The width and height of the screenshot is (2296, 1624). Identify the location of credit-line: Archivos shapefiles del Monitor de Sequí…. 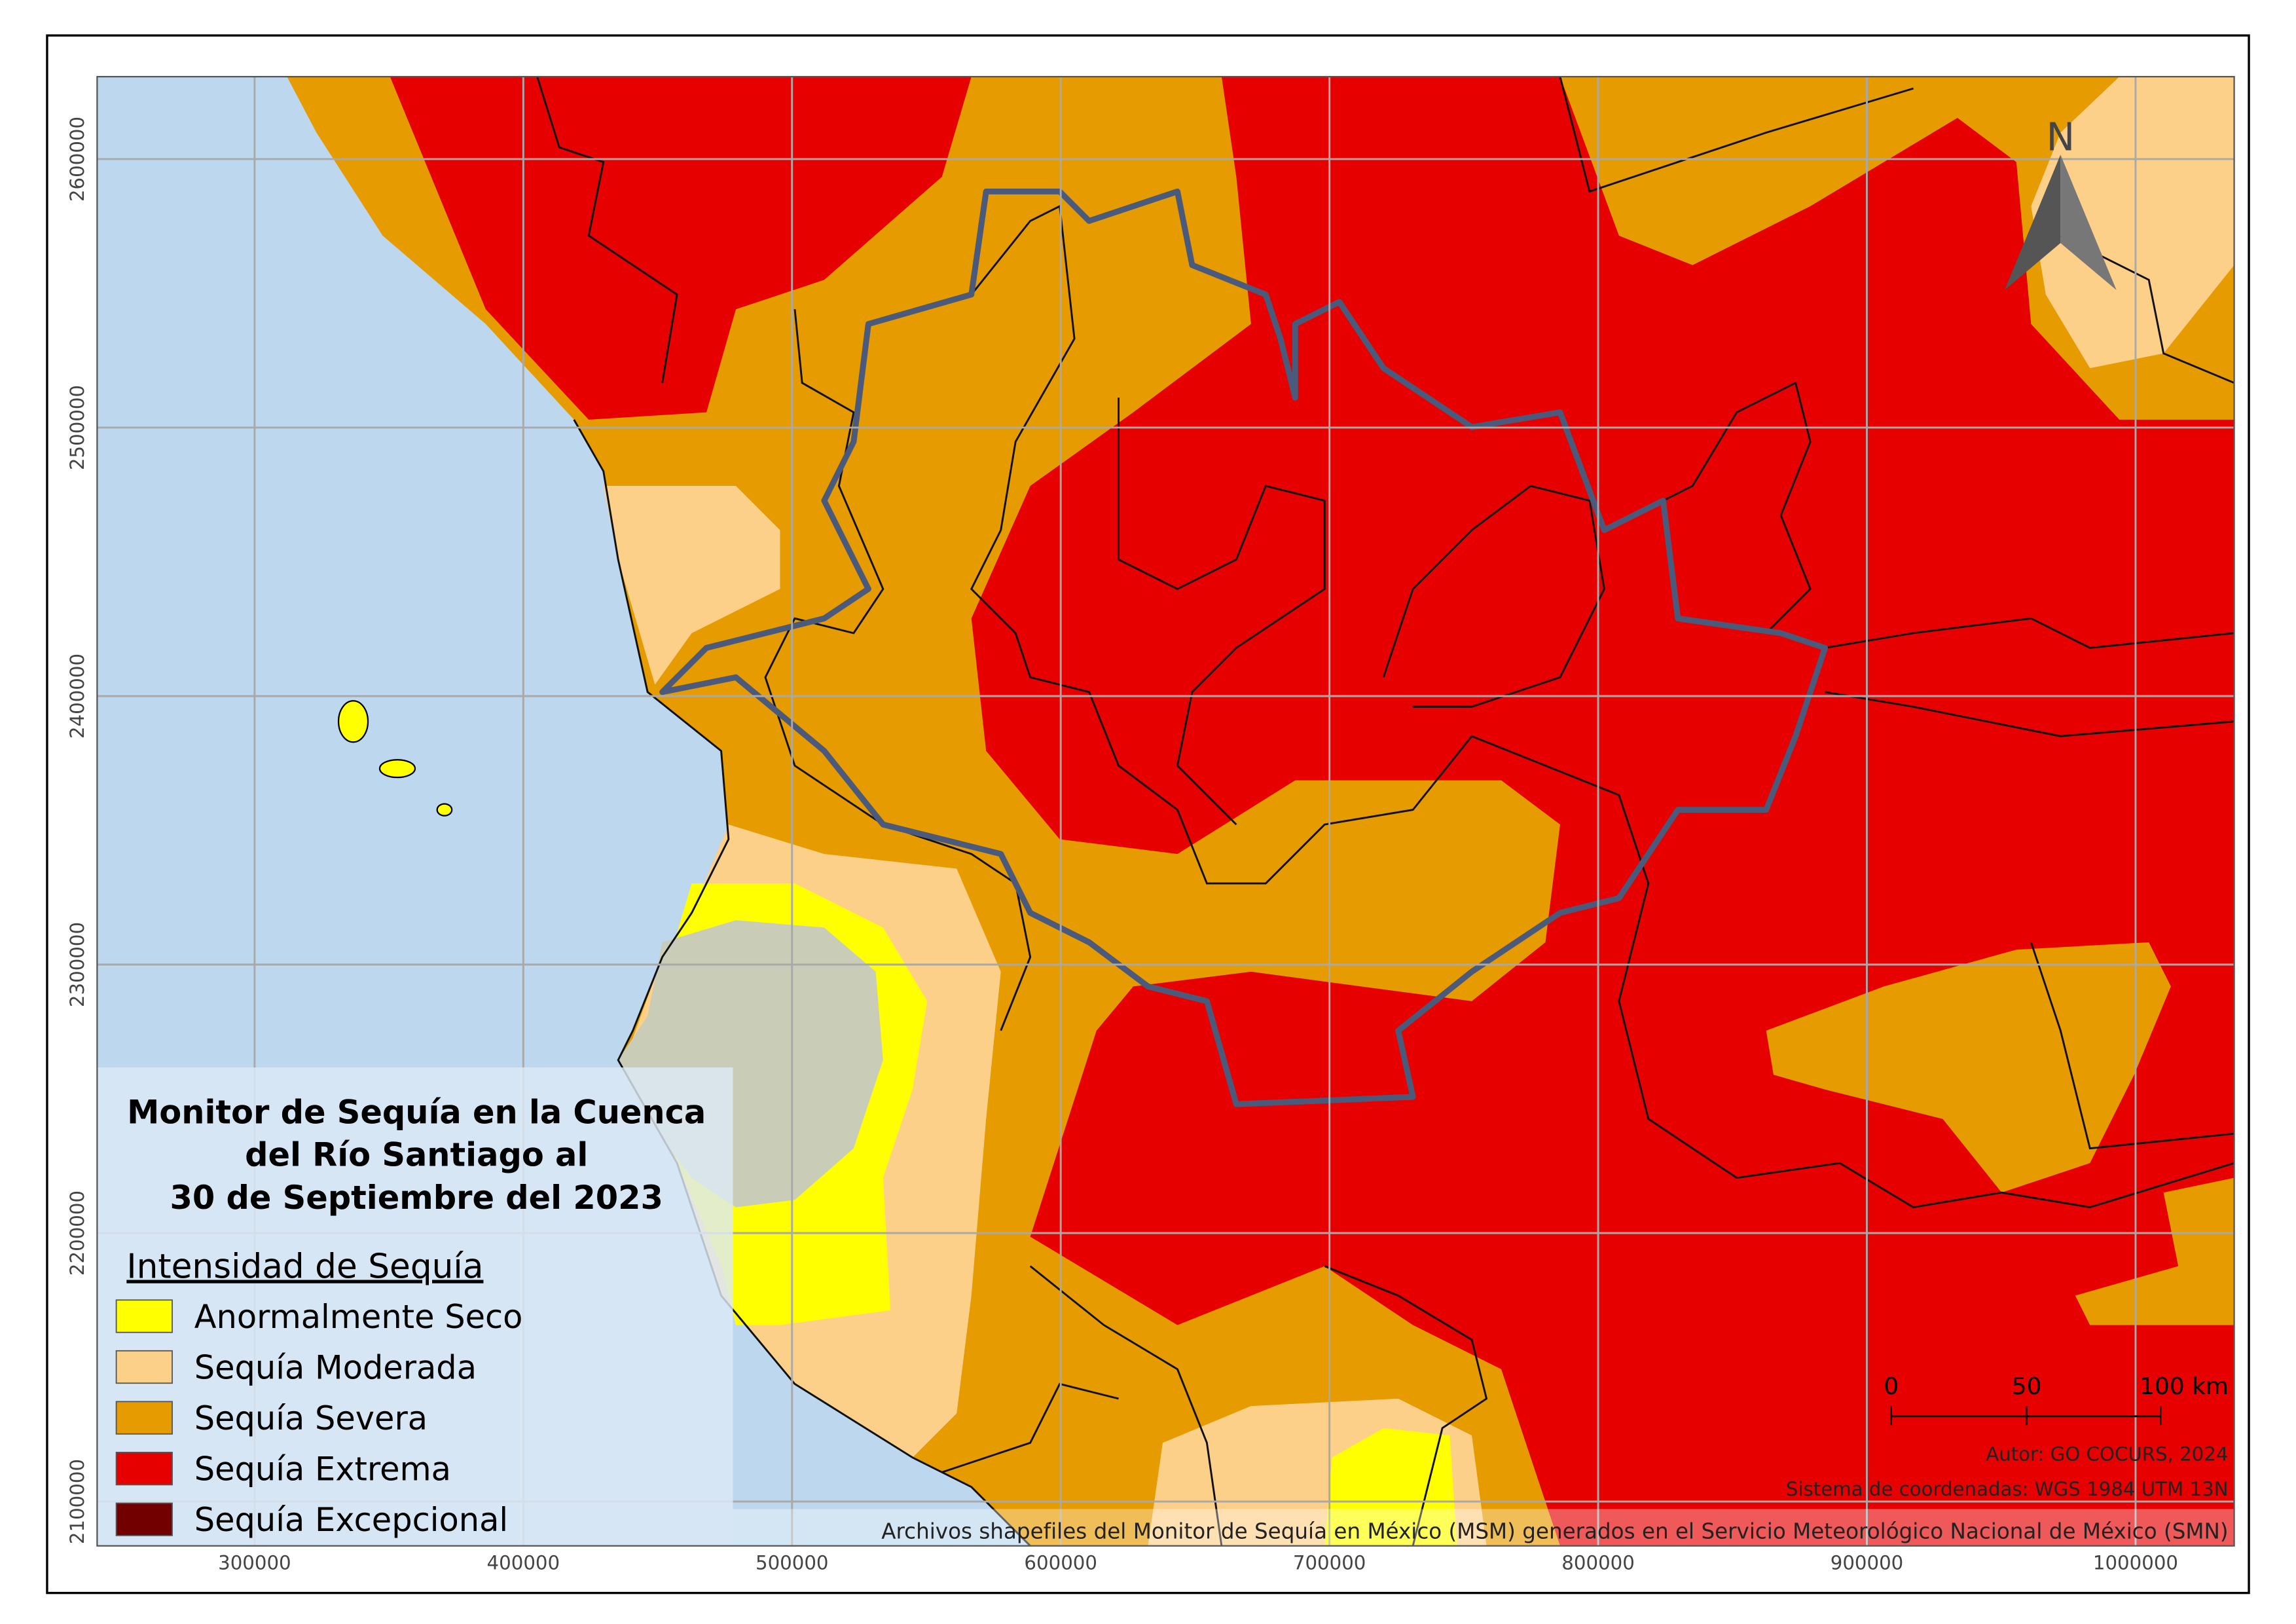
(1554, 1531).